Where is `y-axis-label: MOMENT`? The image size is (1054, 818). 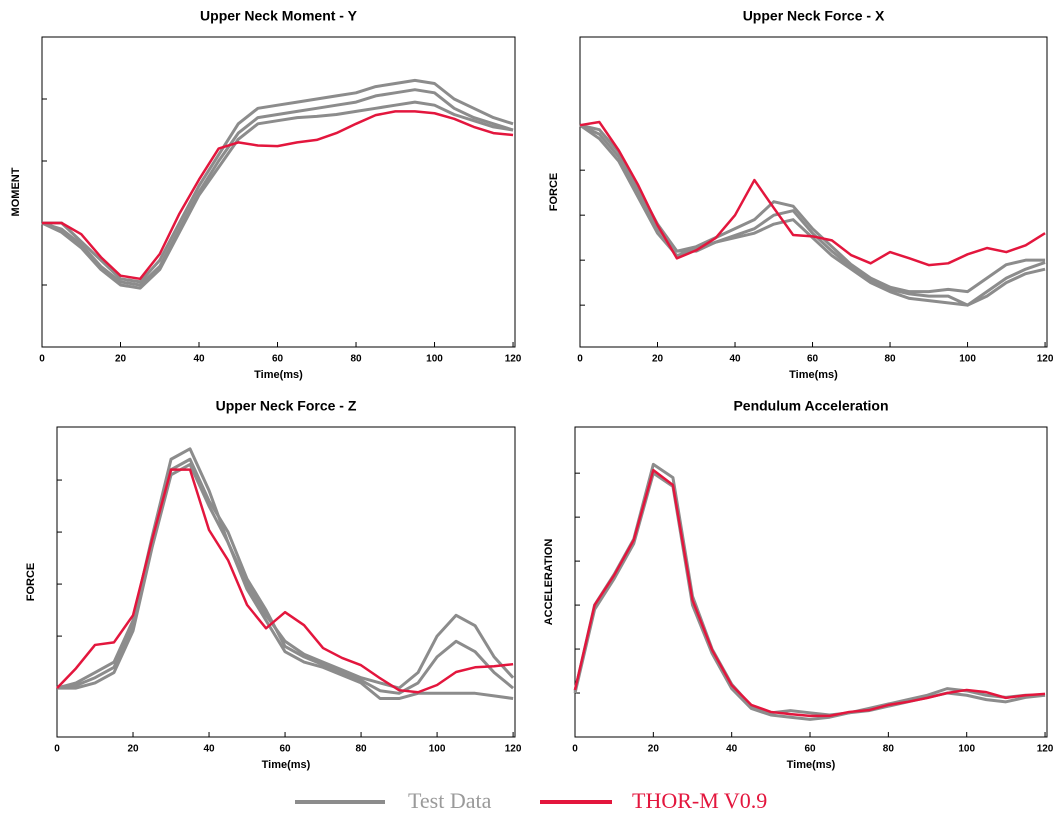
y-axis-label: MOMENT is located at coordinates (16, 191).